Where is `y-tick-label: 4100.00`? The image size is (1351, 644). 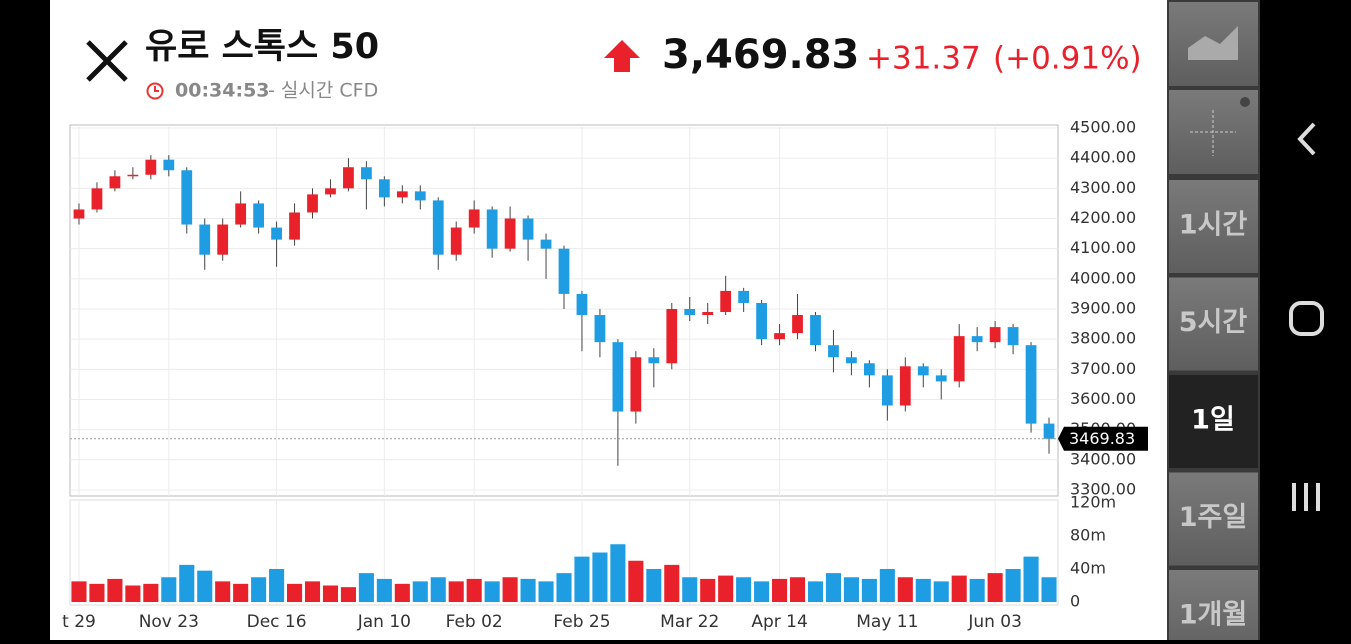 y-tick-label: 4100.00 is located at coordinates (1103, 247).